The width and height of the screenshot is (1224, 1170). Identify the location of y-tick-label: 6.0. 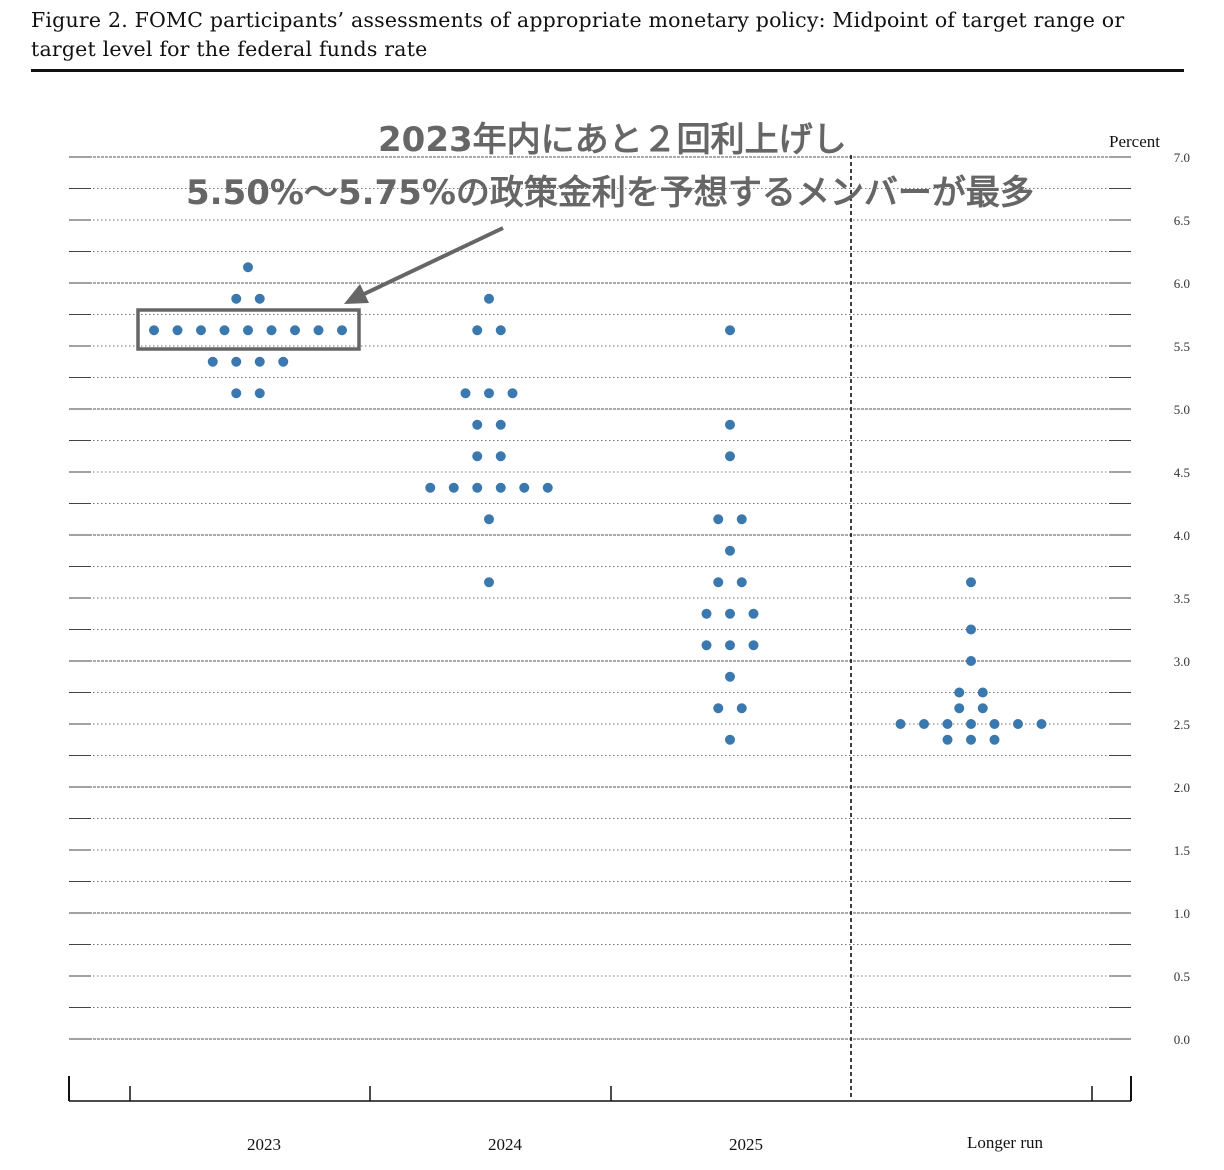
(1182, 283).